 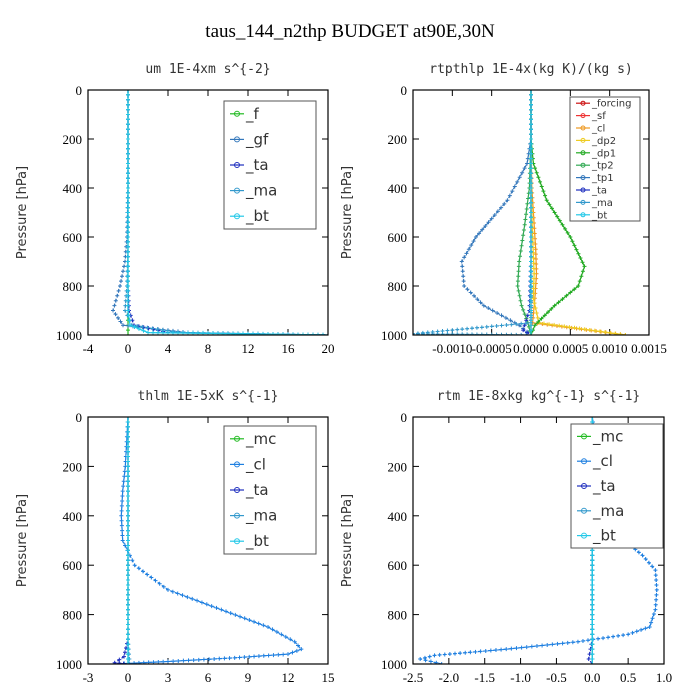 What do you see at coordinates (398, 565) in the screenshot?
I see `y-tick-label: 600` at bounding box center [398, 565].